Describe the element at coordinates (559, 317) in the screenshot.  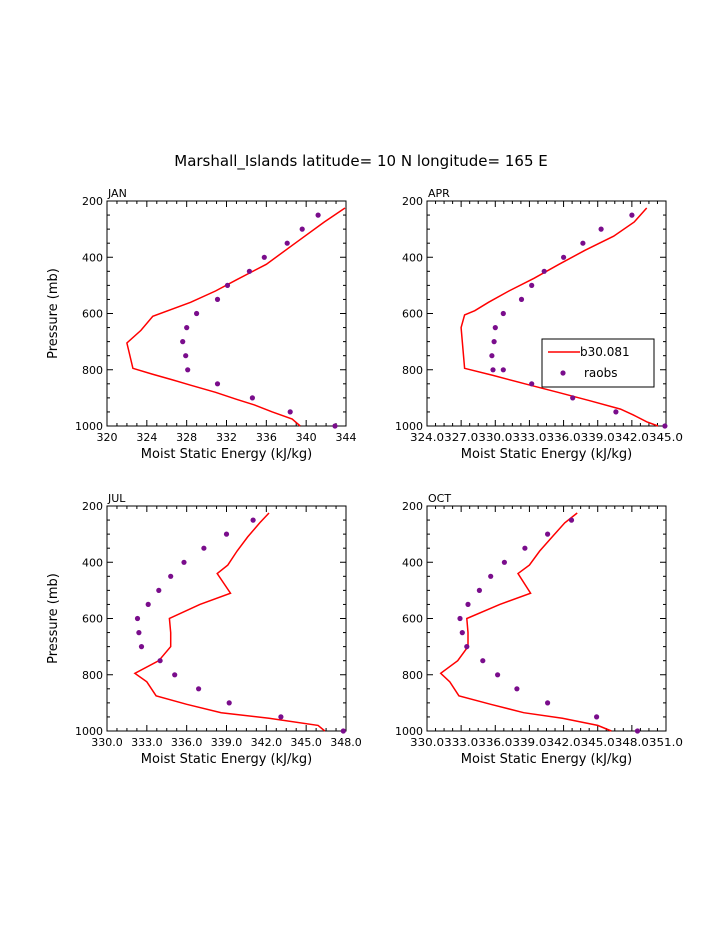
I see `series-line-b30-081-apr` at that location.